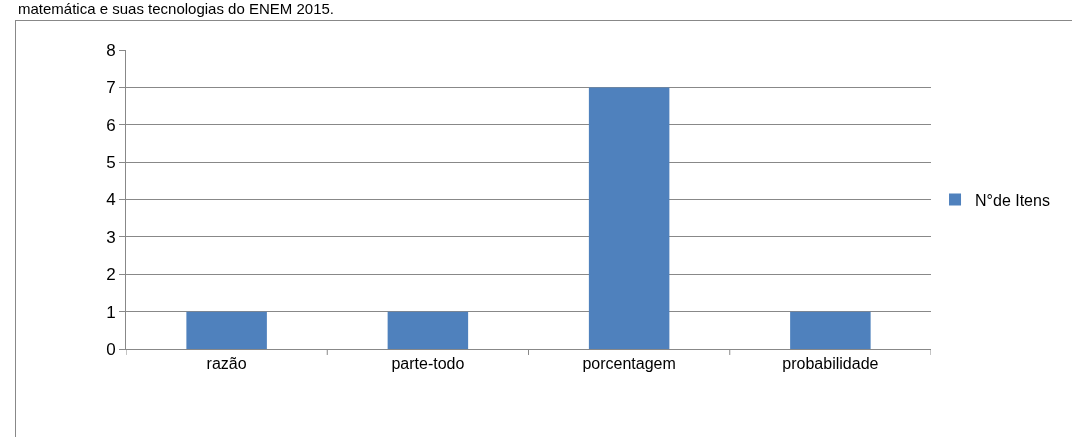  What do you see at coordinates (111, 275) in the screenshot?
I see `y-tick-label: 2` at bounding box center [111, 275].